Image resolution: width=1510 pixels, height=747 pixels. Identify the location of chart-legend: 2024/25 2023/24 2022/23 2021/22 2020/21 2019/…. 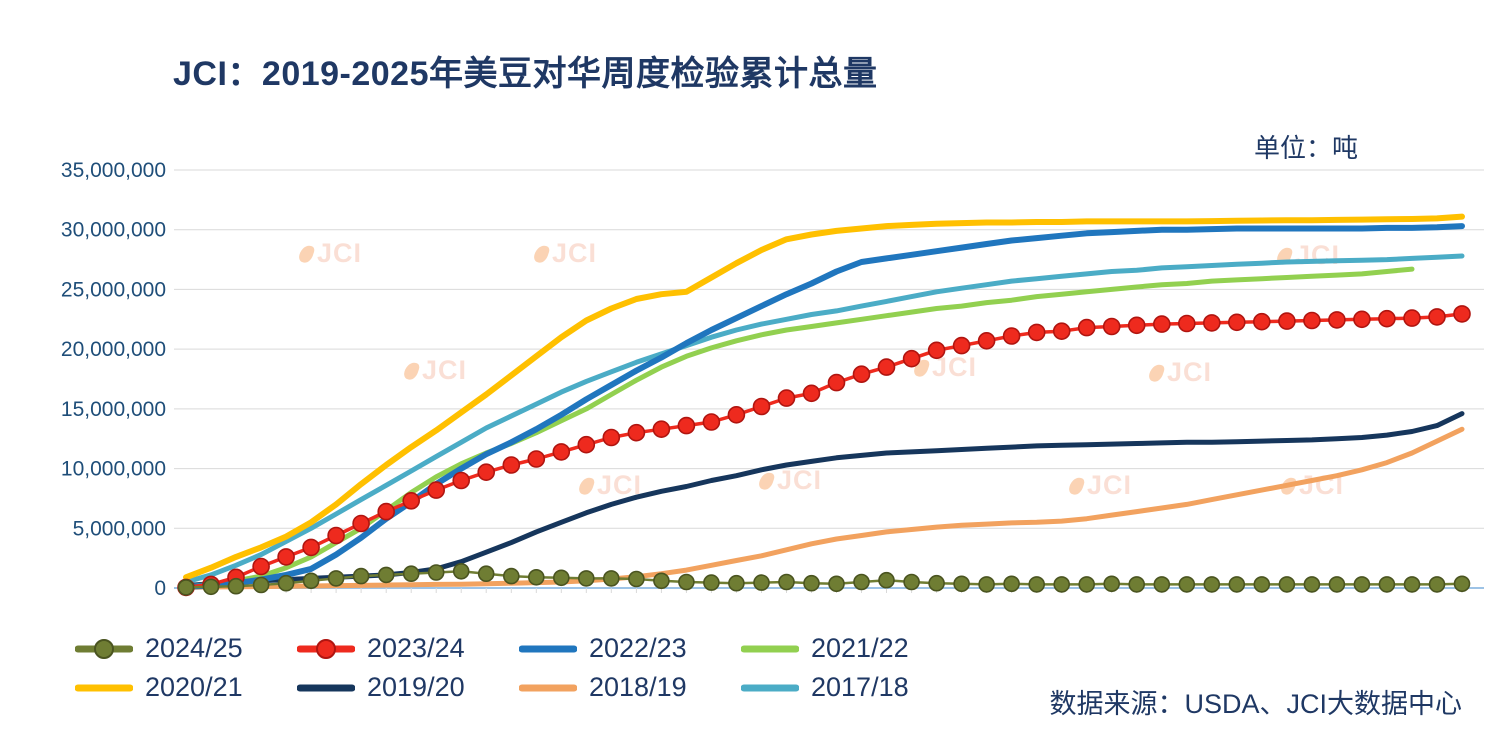
(519, 672).